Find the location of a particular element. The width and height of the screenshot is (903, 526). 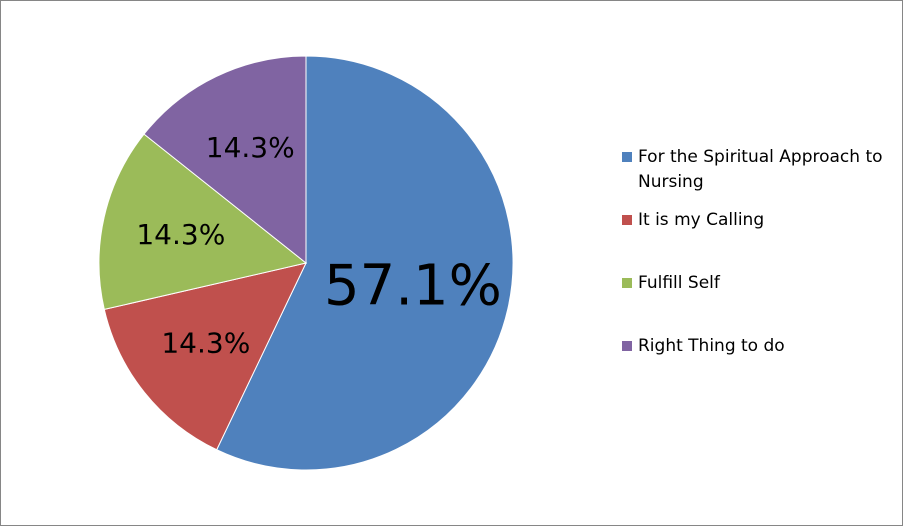

pie-slice-right-thing is located at coordinates (225, 160).